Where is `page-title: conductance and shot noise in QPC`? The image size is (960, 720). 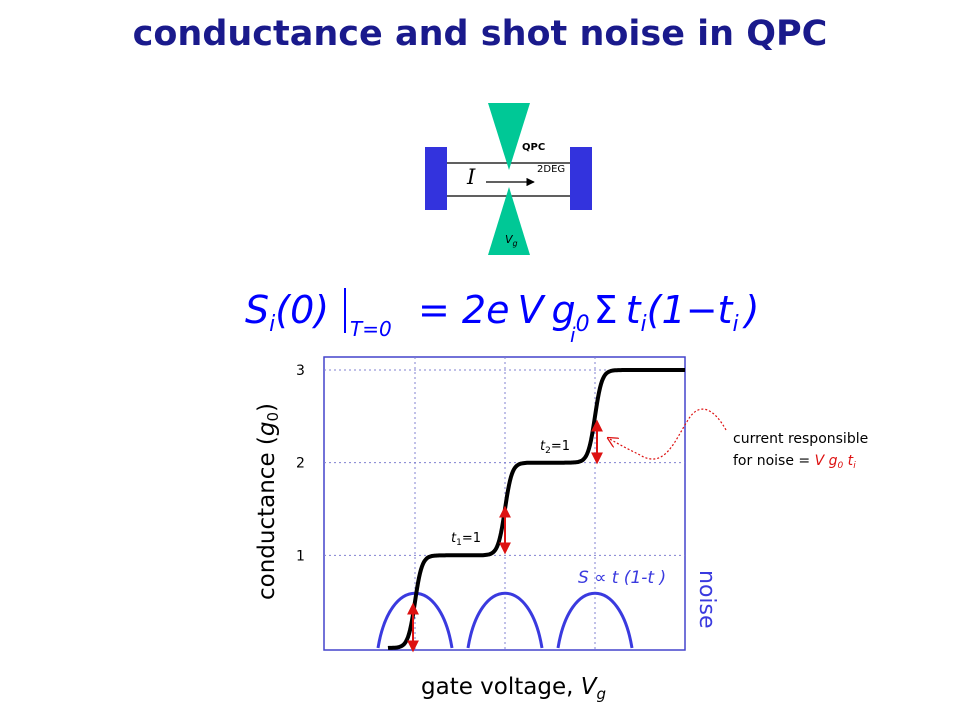 page-title: conductance and shot noise in QPC is located at coordinates (480, 34).